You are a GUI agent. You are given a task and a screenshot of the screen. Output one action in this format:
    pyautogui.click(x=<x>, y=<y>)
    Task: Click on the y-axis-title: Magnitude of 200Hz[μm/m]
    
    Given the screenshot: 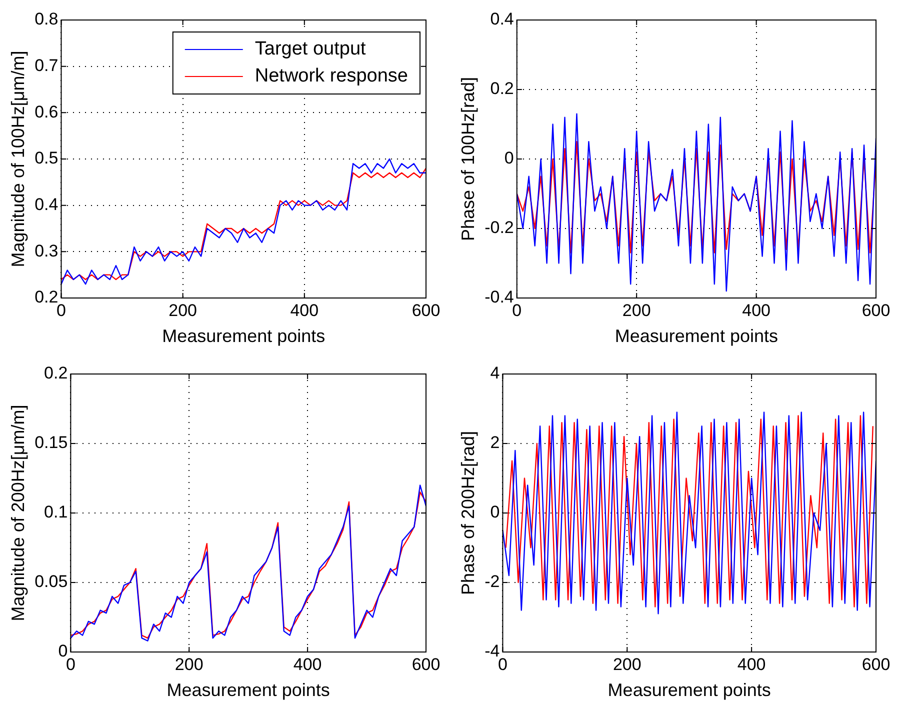 What is the action you would take?
    pyautogui.click(x=18, y=513)
    